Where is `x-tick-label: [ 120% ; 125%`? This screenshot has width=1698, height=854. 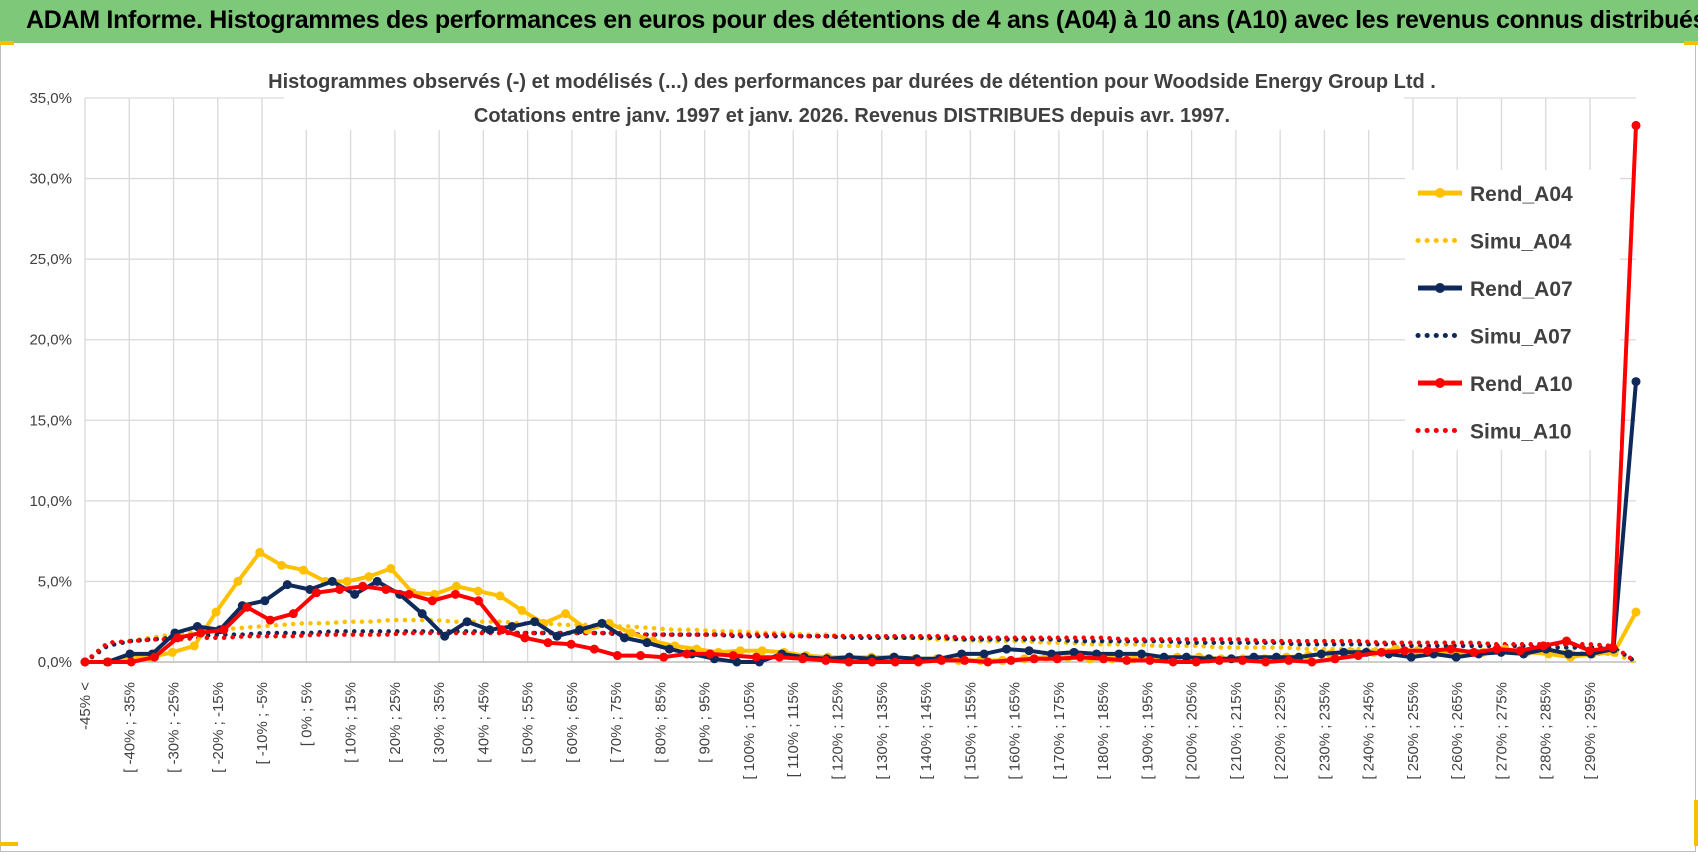
x-tick-label: [ 120% ; 125% is located at coordinates (838, 731).